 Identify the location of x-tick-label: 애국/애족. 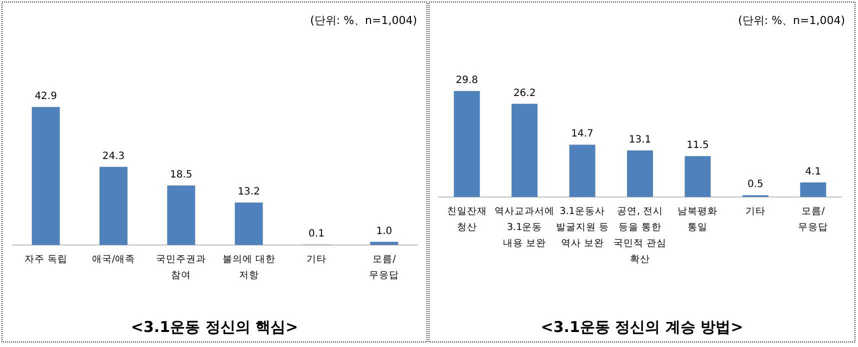
(114, 259).